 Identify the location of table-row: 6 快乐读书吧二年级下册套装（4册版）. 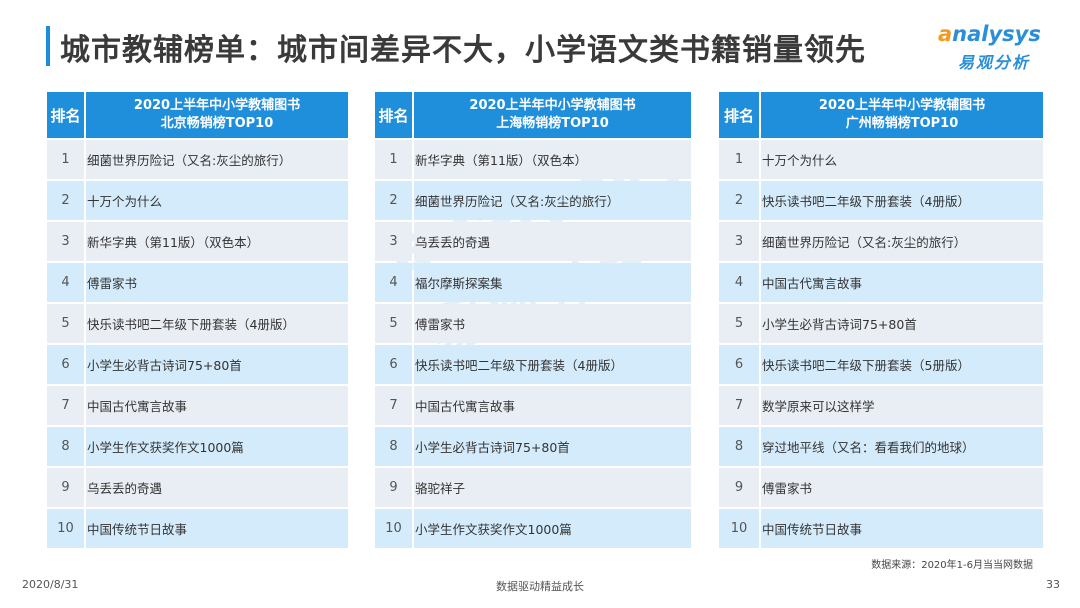
(533, 364).